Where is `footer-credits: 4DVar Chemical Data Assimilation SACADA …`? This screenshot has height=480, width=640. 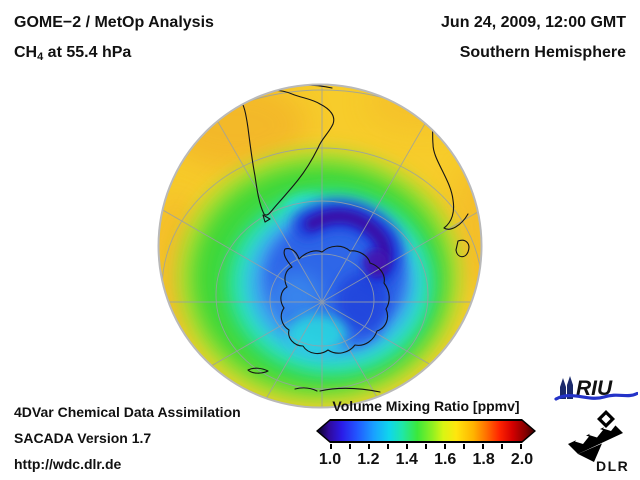 footer-credits: 4DVar Chemical Data Assimilation SACADA … is located at coordinates (127, 438).